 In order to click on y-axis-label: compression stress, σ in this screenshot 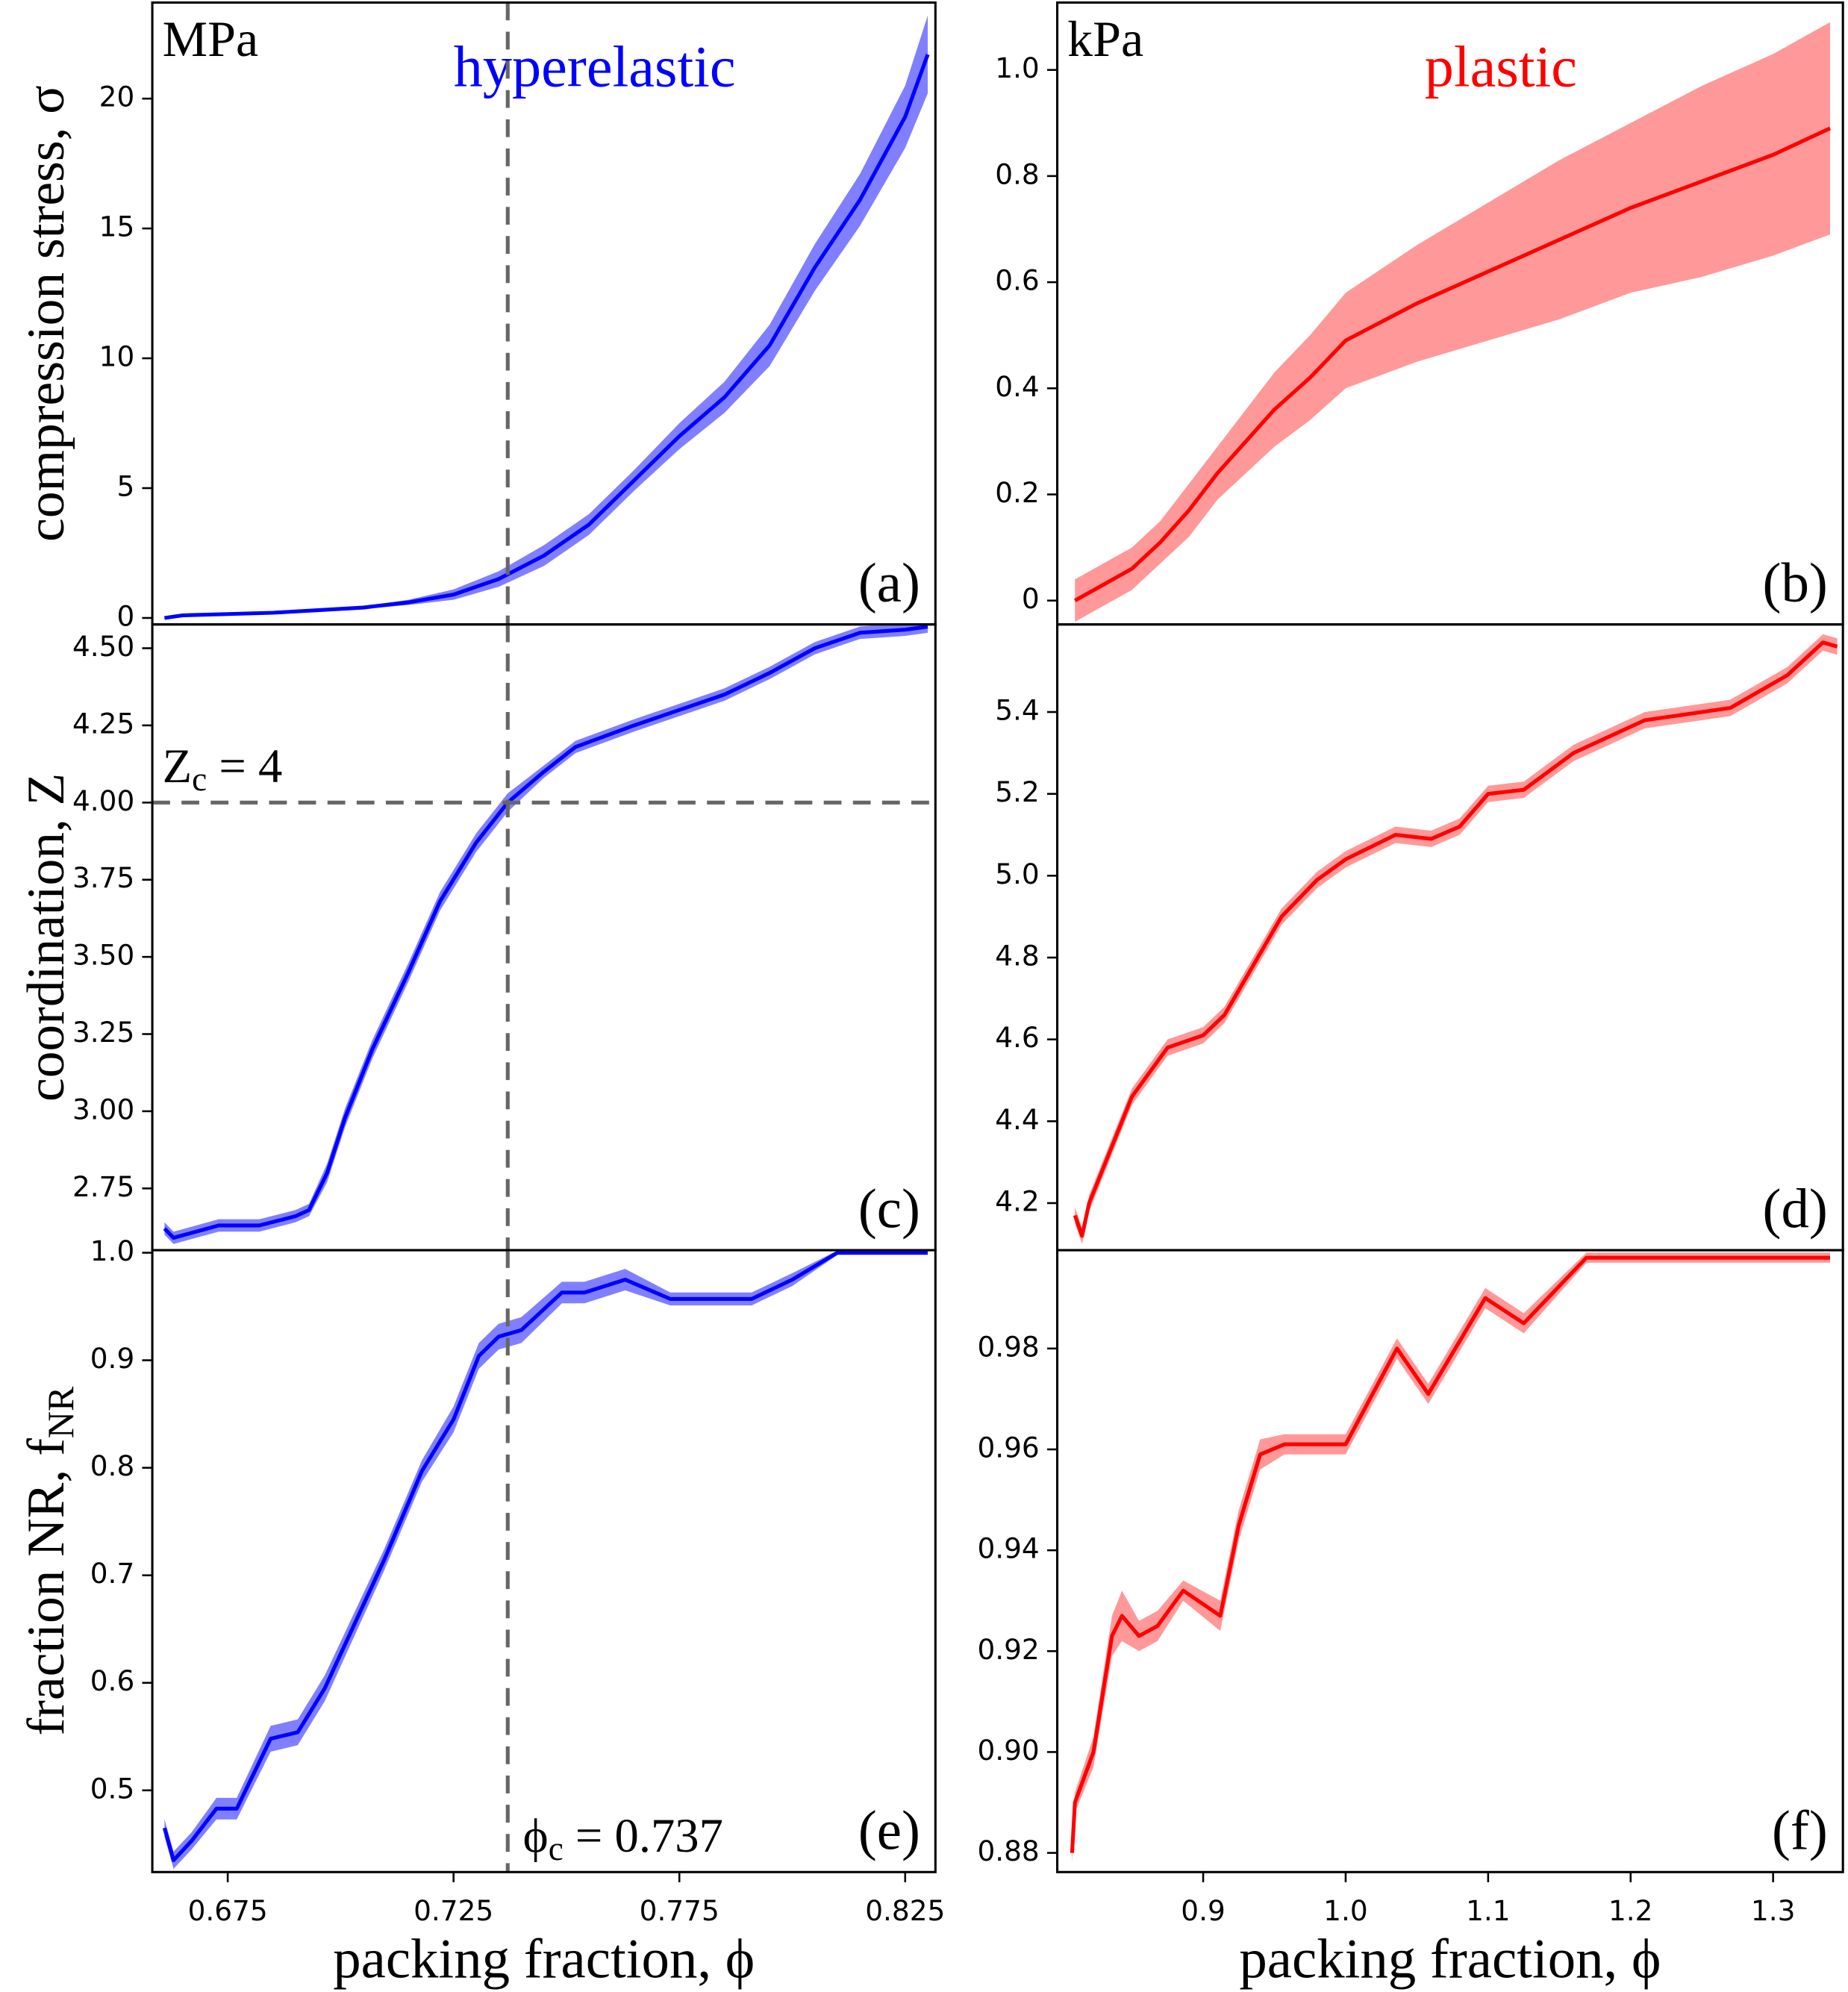, I will do `click(45, 313)`.